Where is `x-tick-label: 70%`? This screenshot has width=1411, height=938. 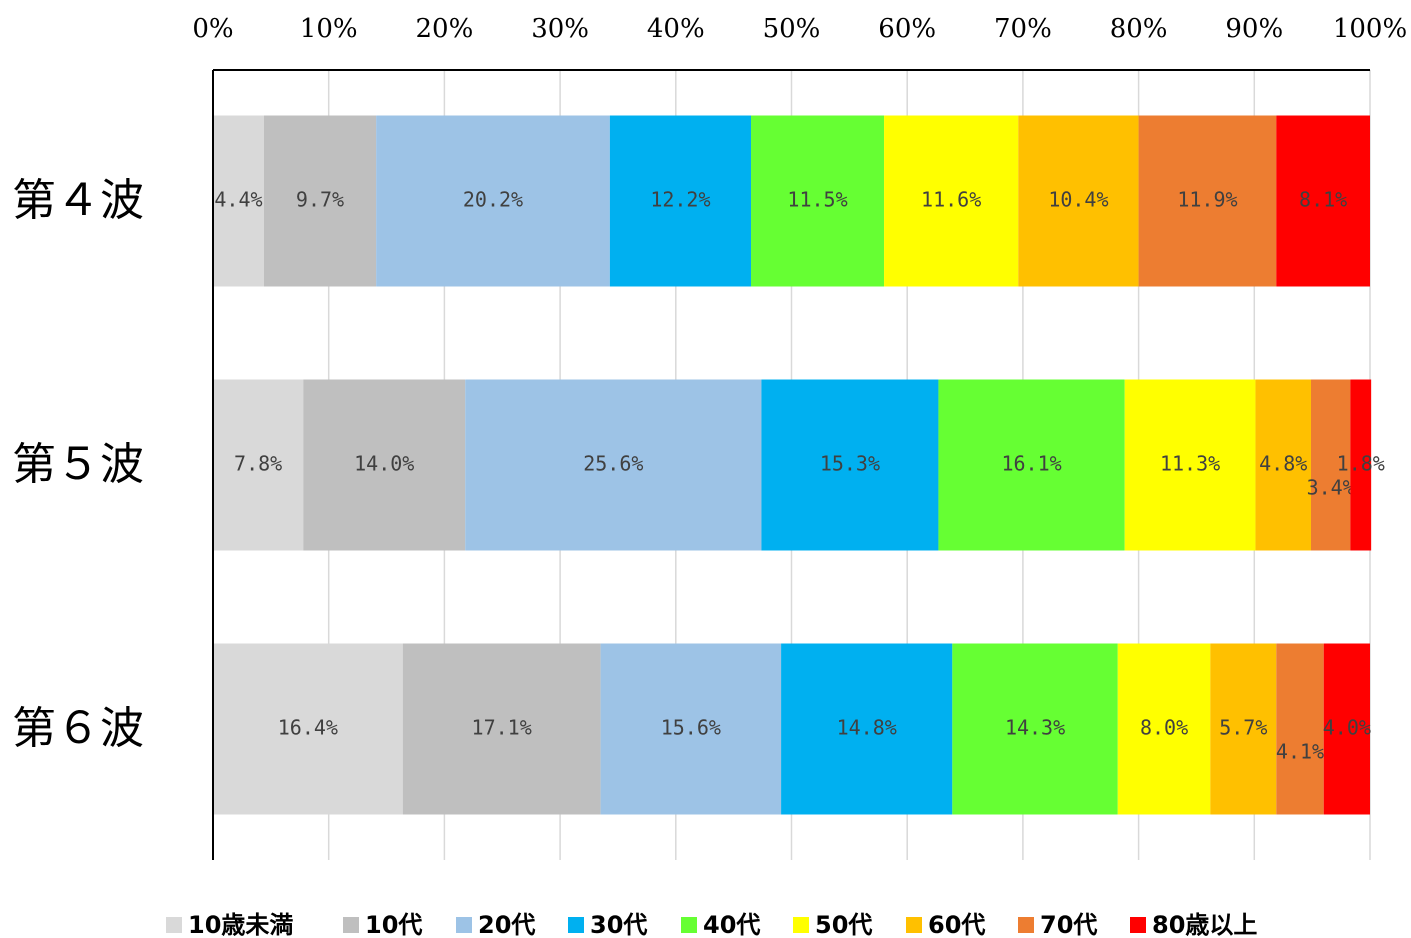
x-tick-label: 70% is located at coordinates (1023, 29).